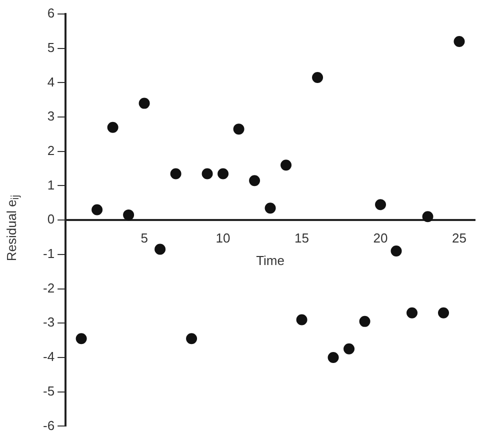 The width and height of the screenshot is (489, 437). I want to click on x-tick-label: 25, so click(459, 238).